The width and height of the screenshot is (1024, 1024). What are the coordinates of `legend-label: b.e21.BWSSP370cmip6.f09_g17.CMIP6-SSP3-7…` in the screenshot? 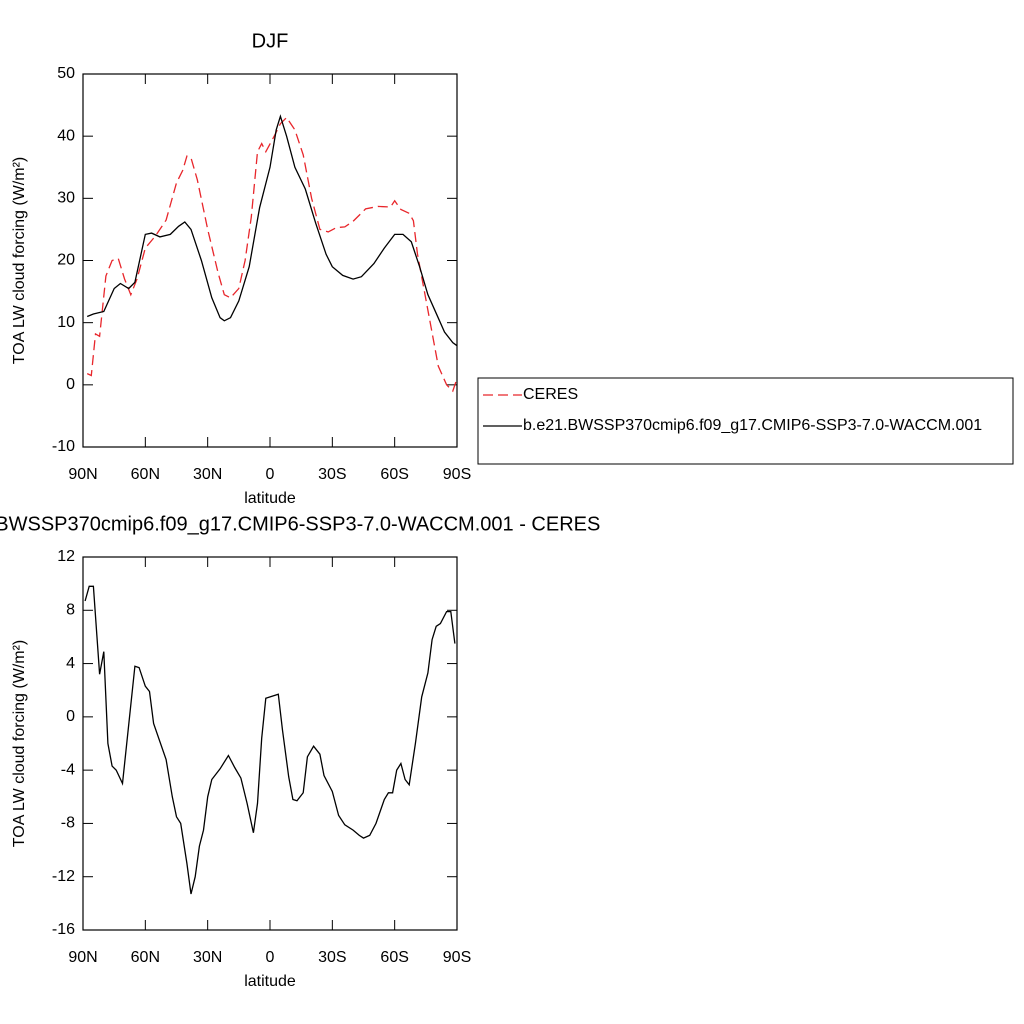 It's located at (752, 425).